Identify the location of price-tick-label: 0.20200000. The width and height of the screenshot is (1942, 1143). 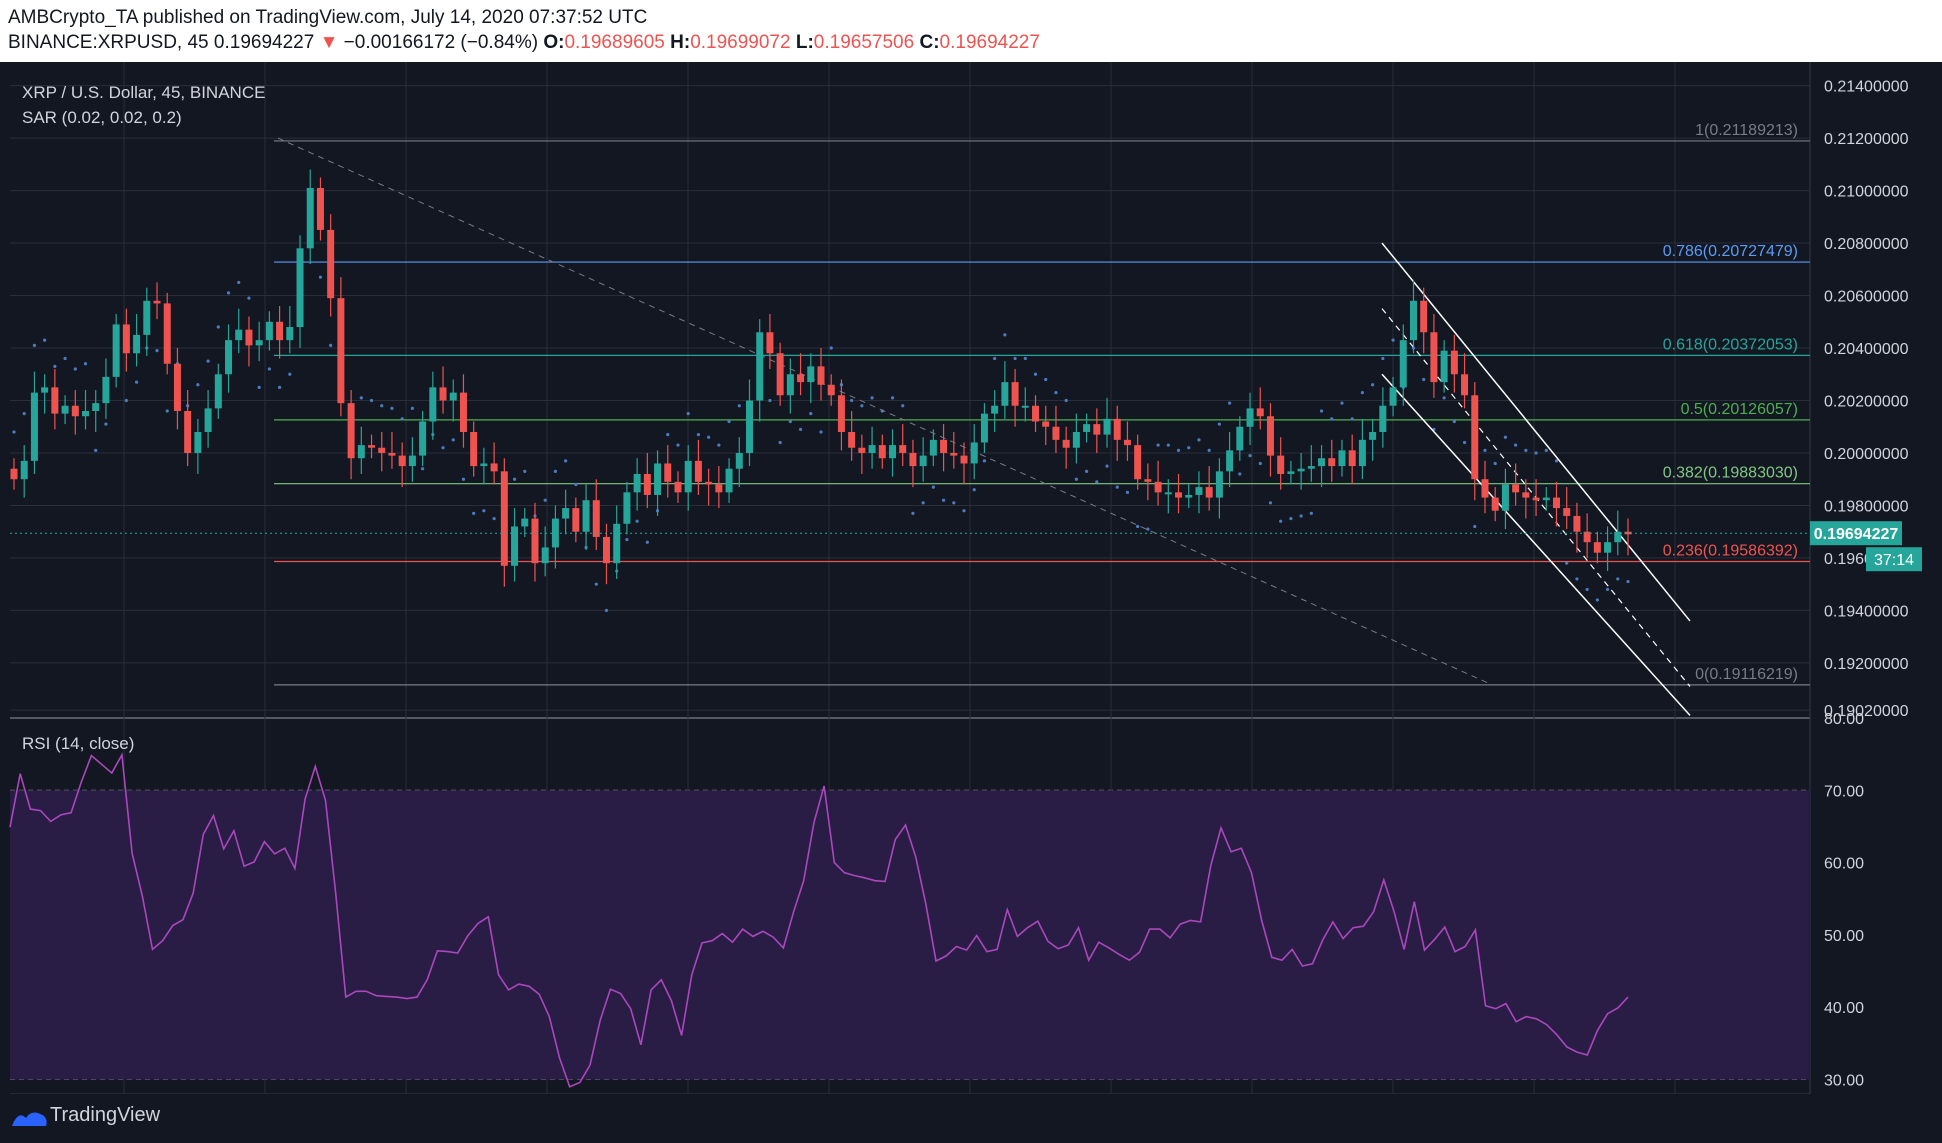
(1866, 401).